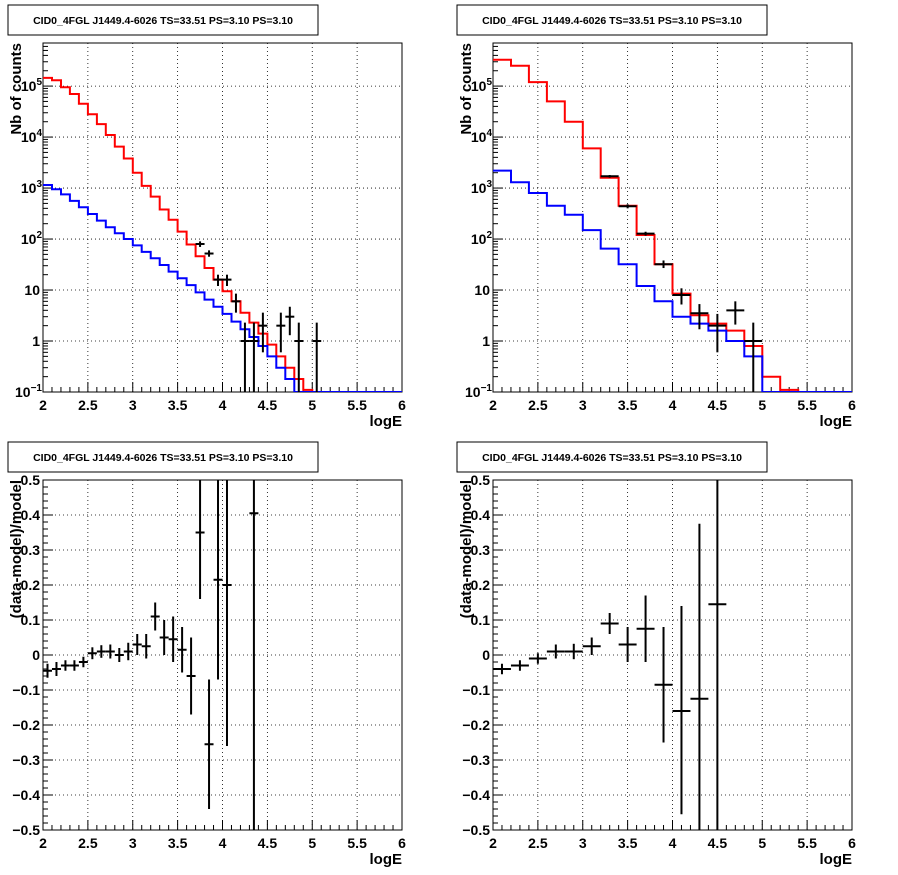 The height and width of the screenshot is (875, 898). Describe the element at coordinates (476, 760) in the screenshot. I see `y-tick-label: −0.3` at that location.